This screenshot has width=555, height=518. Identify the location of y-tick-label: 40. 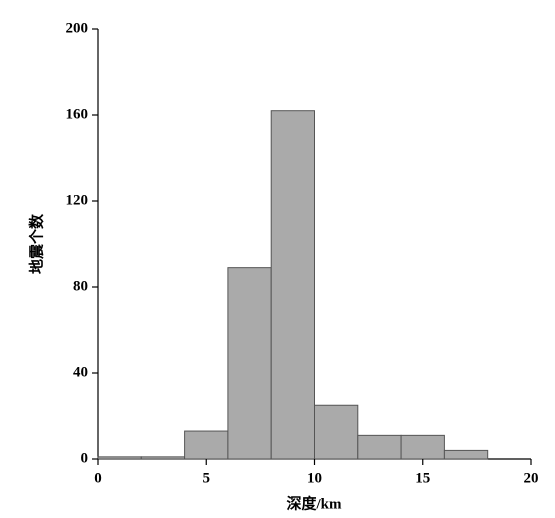
(80, 372).